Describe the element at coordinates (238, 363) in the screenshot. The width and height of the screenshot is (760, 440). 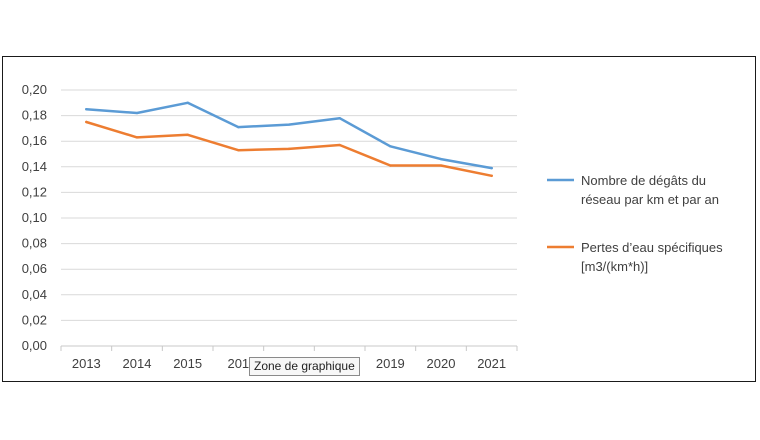
I see `x-tick-label: 201` at that location.